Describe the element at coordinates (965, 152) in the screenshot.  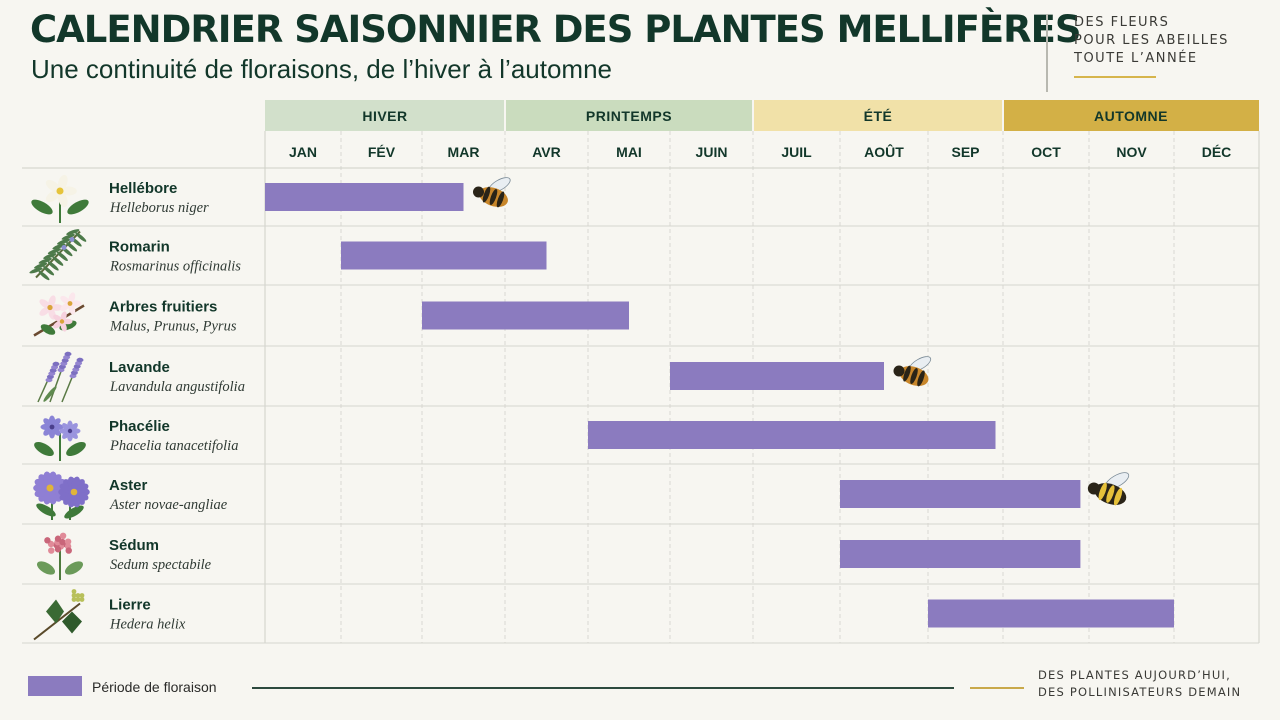
I see `month-tick-label: SEP` at that location.